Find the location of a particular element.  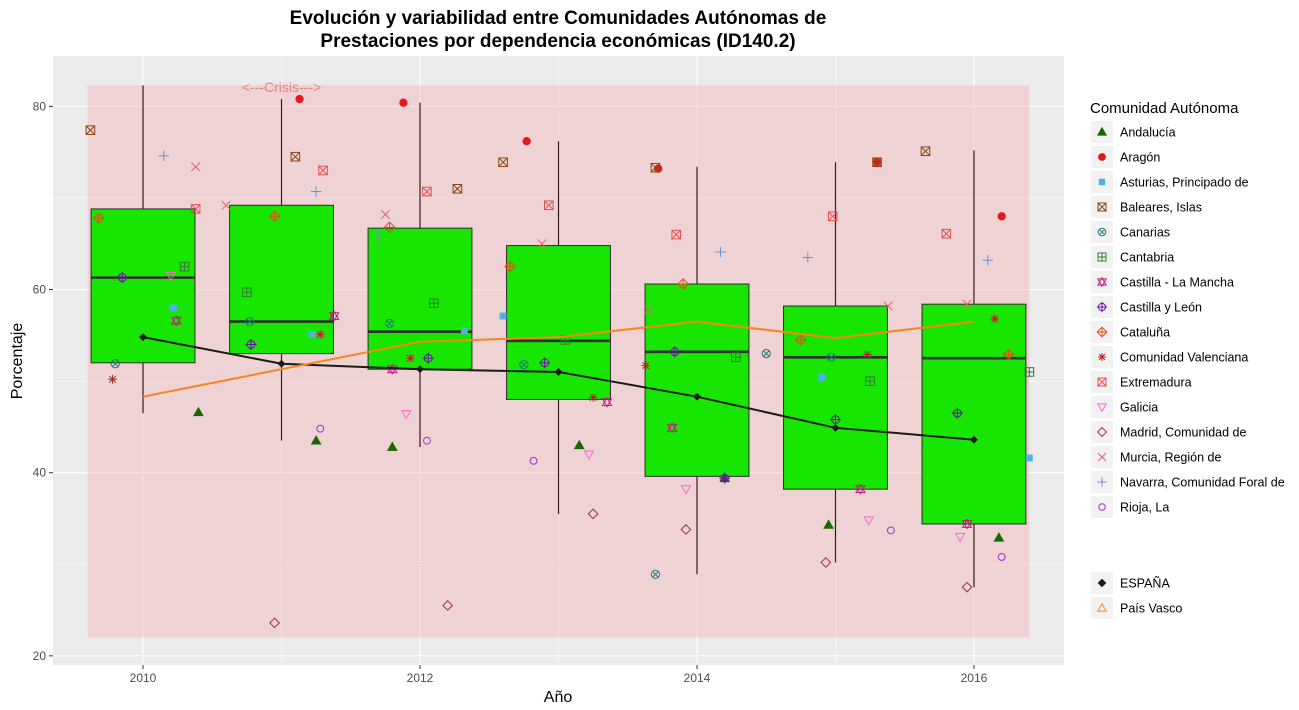

legend-item-catalu-a: Cataluña is located at coordinates (1130, 332).